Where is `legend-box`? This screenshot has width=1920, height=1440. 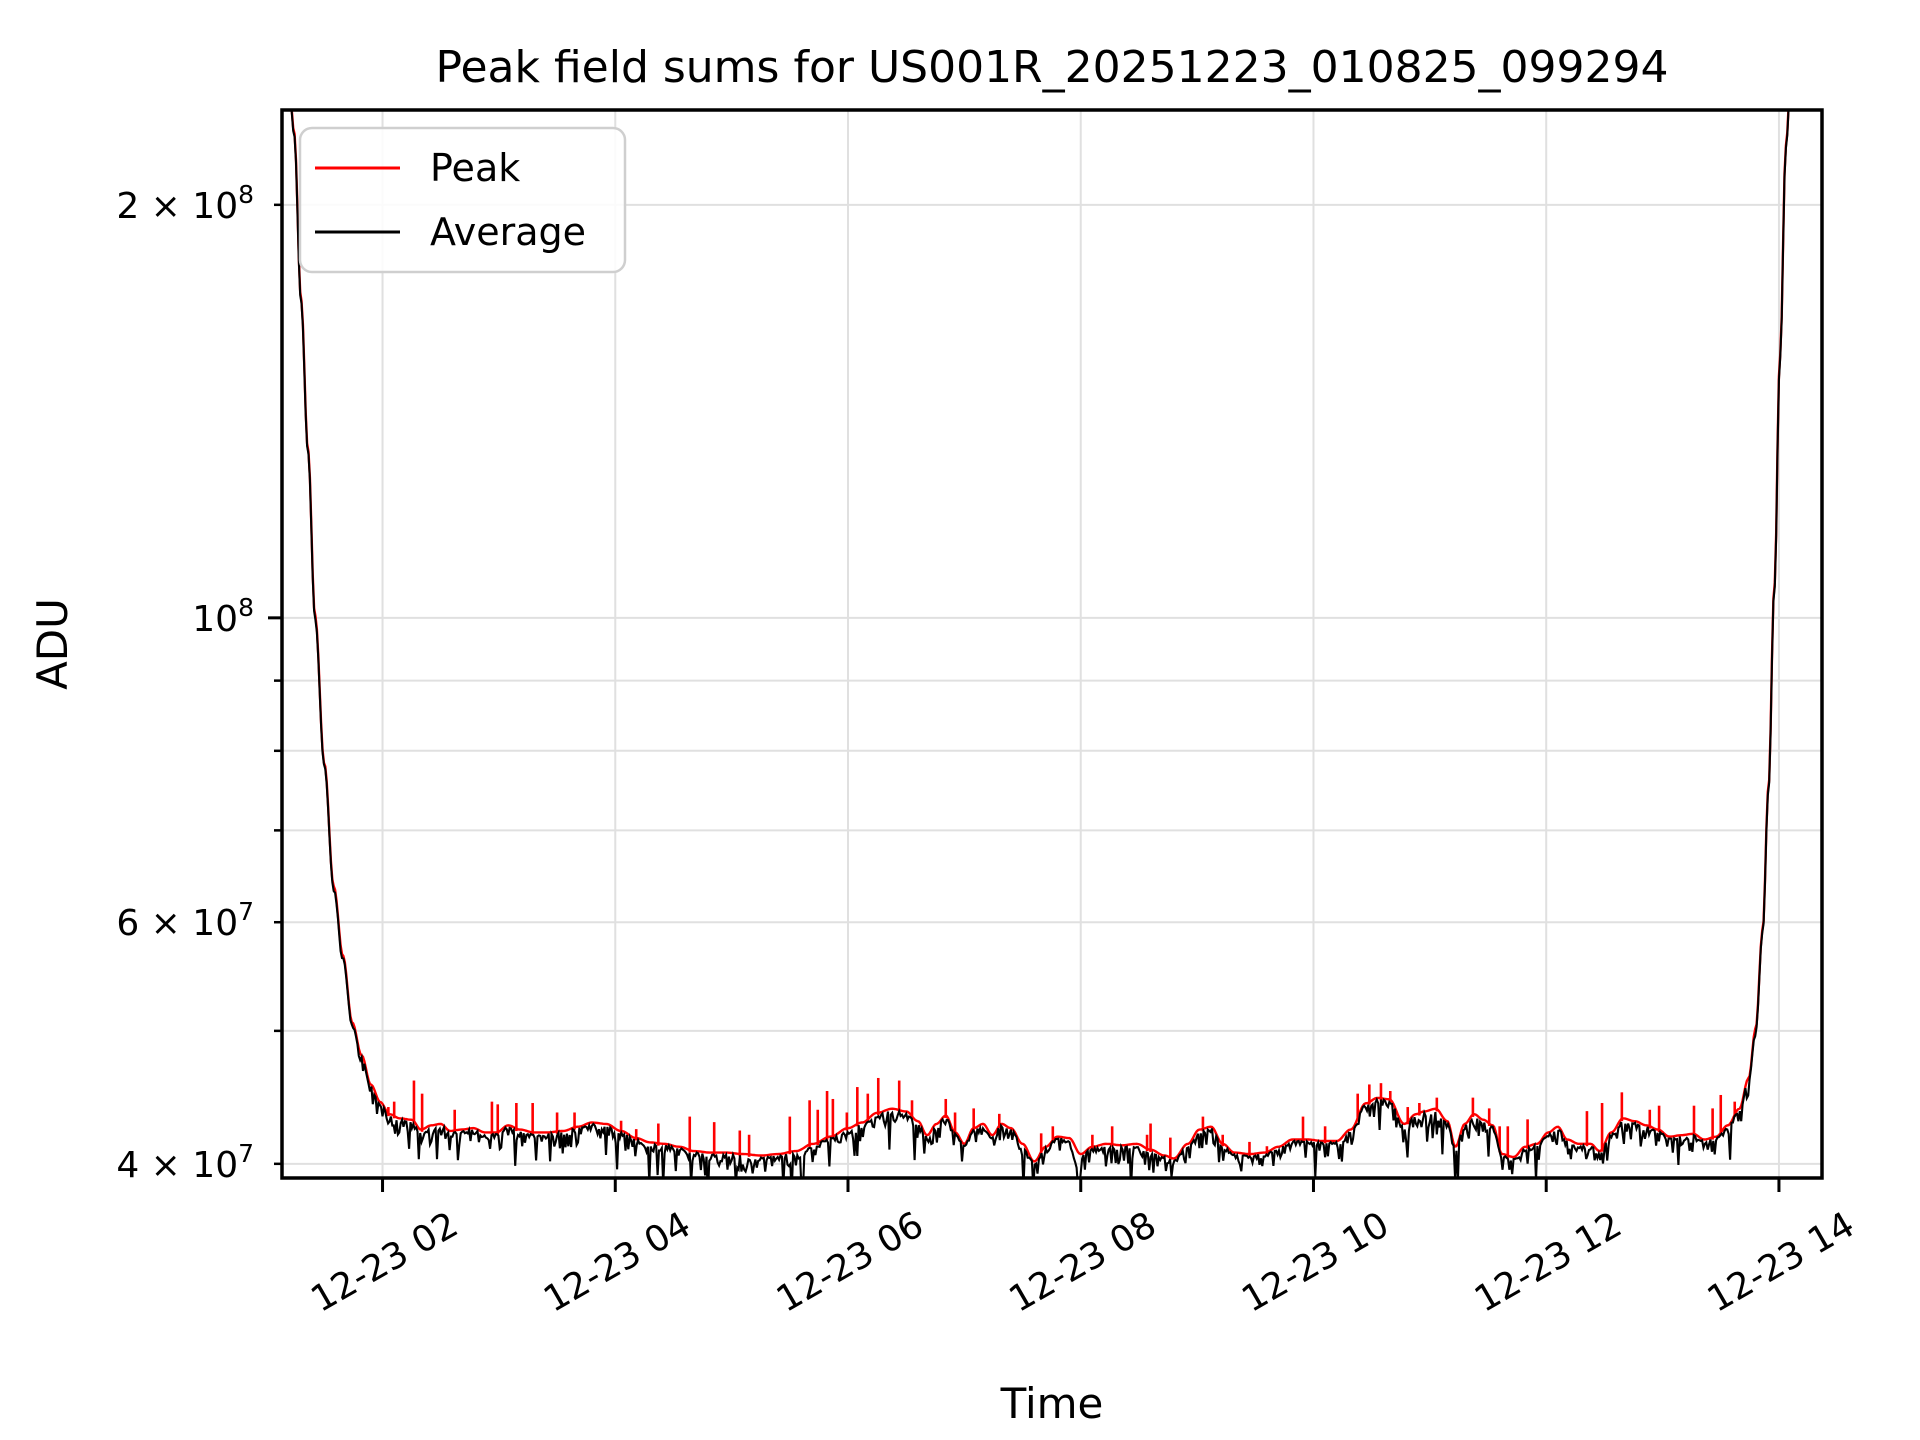 legend-box is located at coordinates (462, 200).